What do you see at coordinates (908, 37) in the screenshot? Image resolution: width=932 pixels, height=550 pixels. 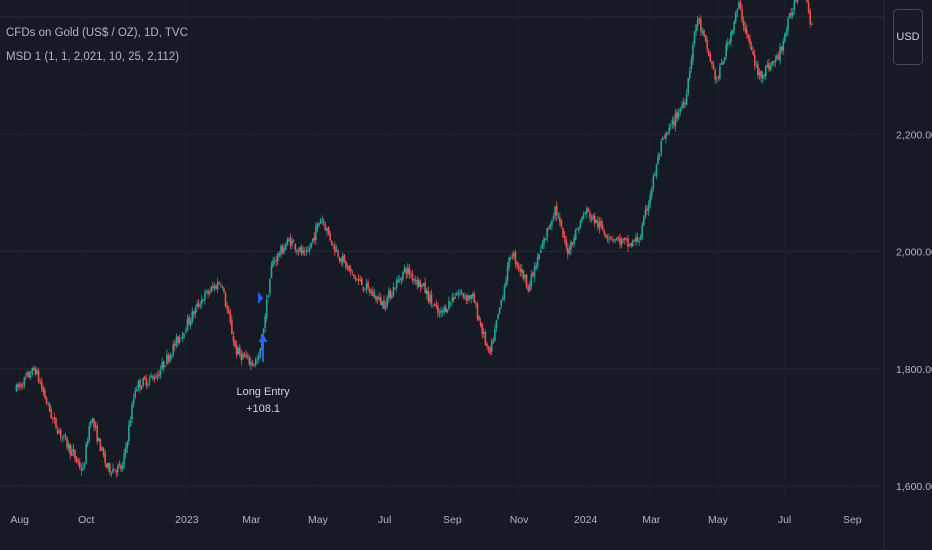 I see `currency-badge: USD` at bounding box center [908, 37].